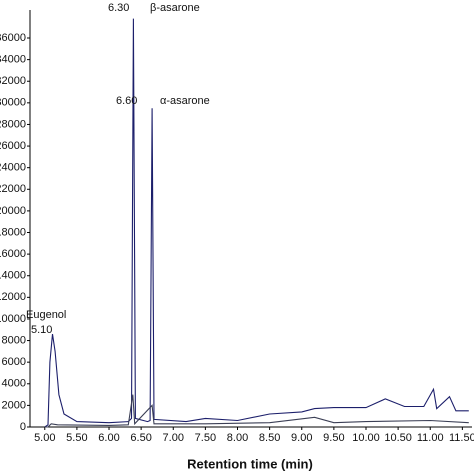 This screenshot has width=474, height=474. I want to click on x-tick-label: 7.00, so click(173, 438).